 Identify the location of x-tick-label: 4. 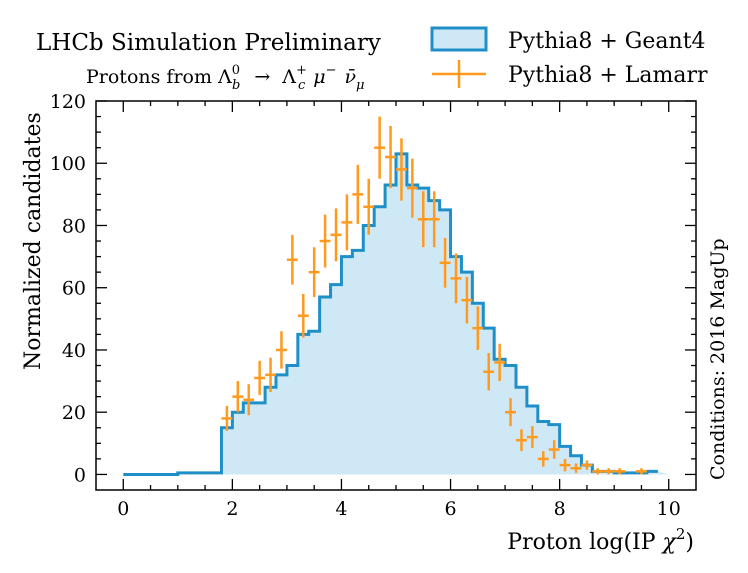
(341, 509).